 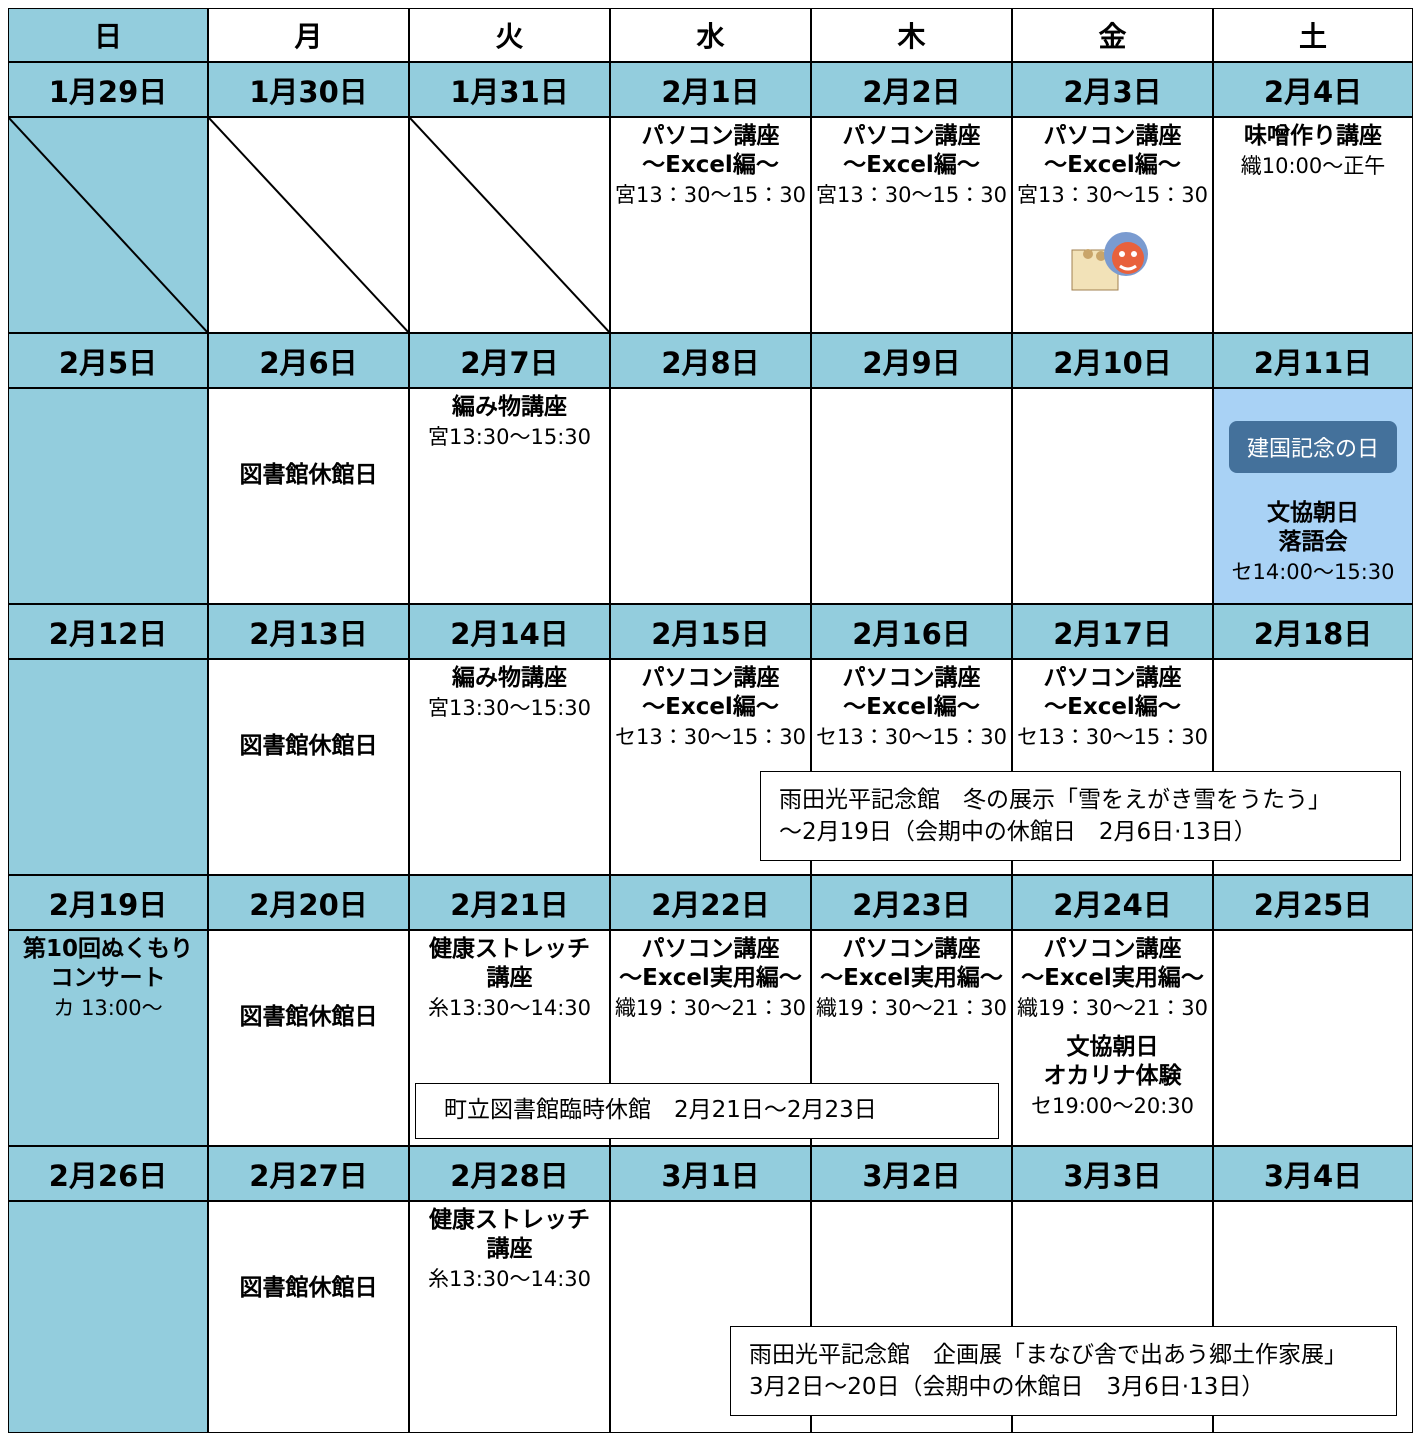 What do you see at coordinates (108, 902) in the screenshot?
I see `date-cell: 2月19日` at bounding box center [108, 902].